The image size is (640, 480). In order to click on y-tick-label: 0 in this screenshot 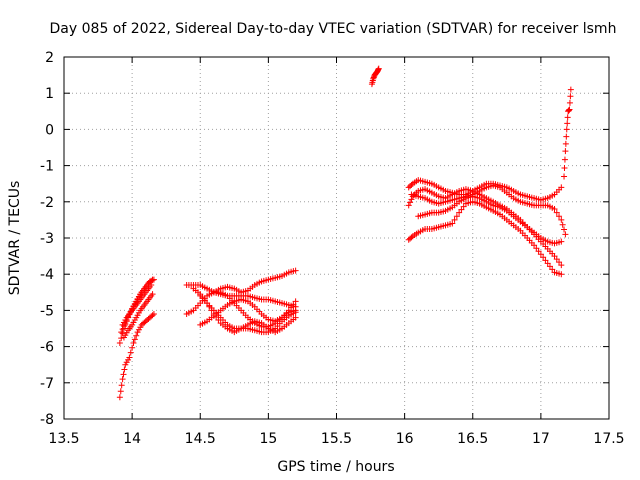, I will do `click(49, 130)`.